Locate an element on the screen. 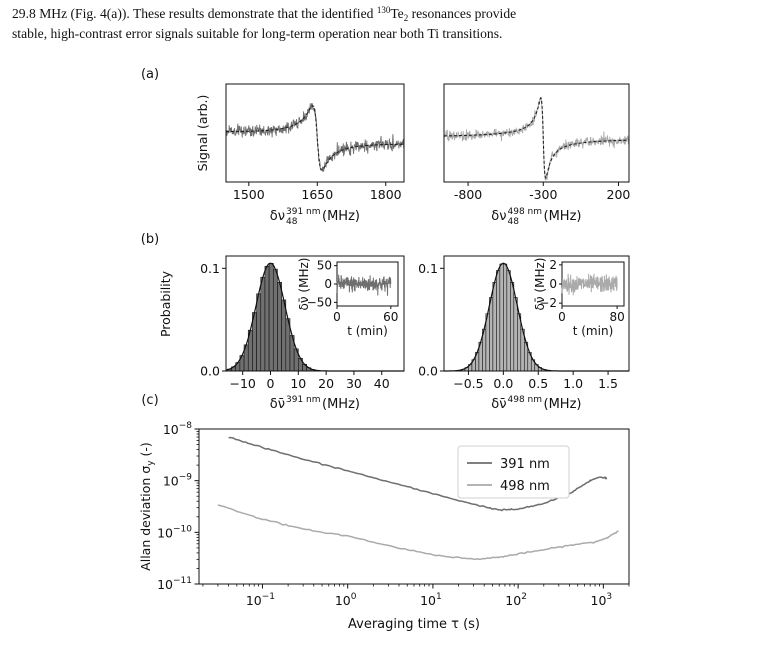  panel-b-right-xlabel-symbol: δν̄ is located at coordinates (498, 404).